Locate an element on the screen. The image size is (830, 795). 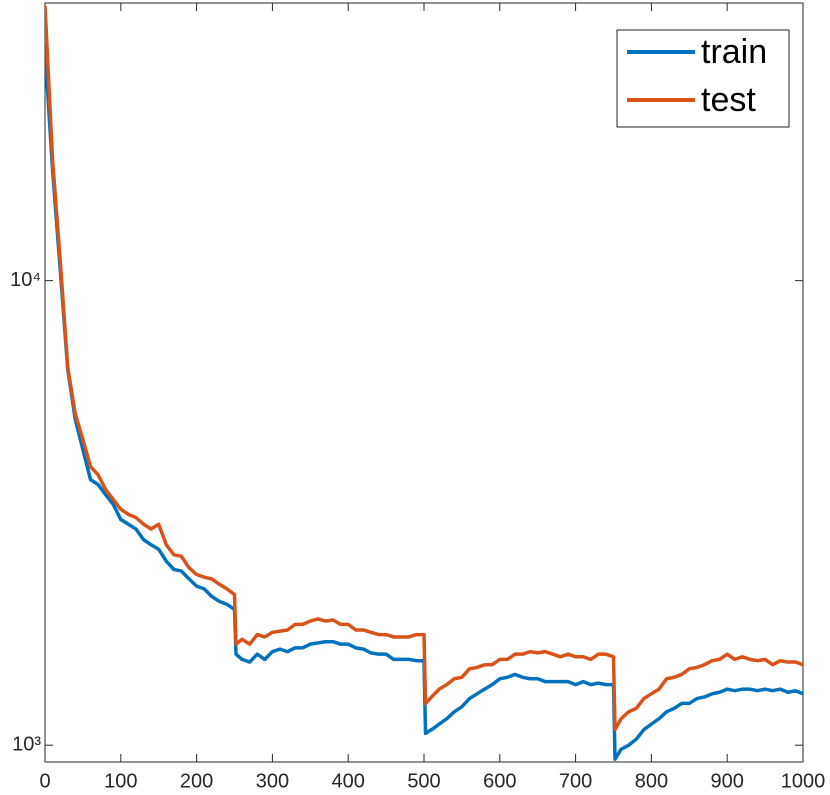
x-tick-label: 700 is located at coordinates (575, 781).